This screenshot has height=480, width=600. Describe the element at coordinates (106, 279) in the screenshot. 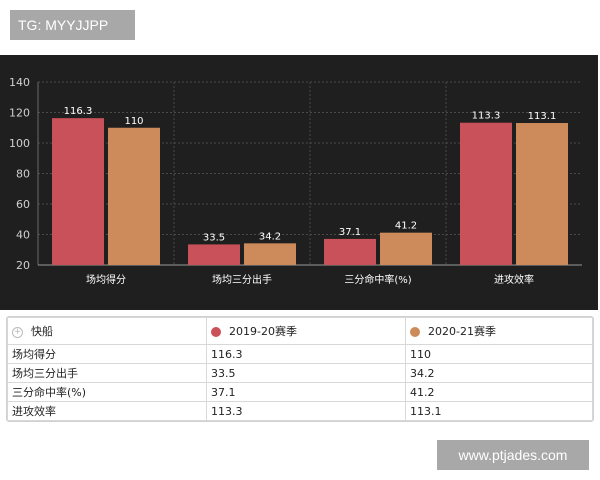

I see `x-tick-label: 场均得分` at that location.